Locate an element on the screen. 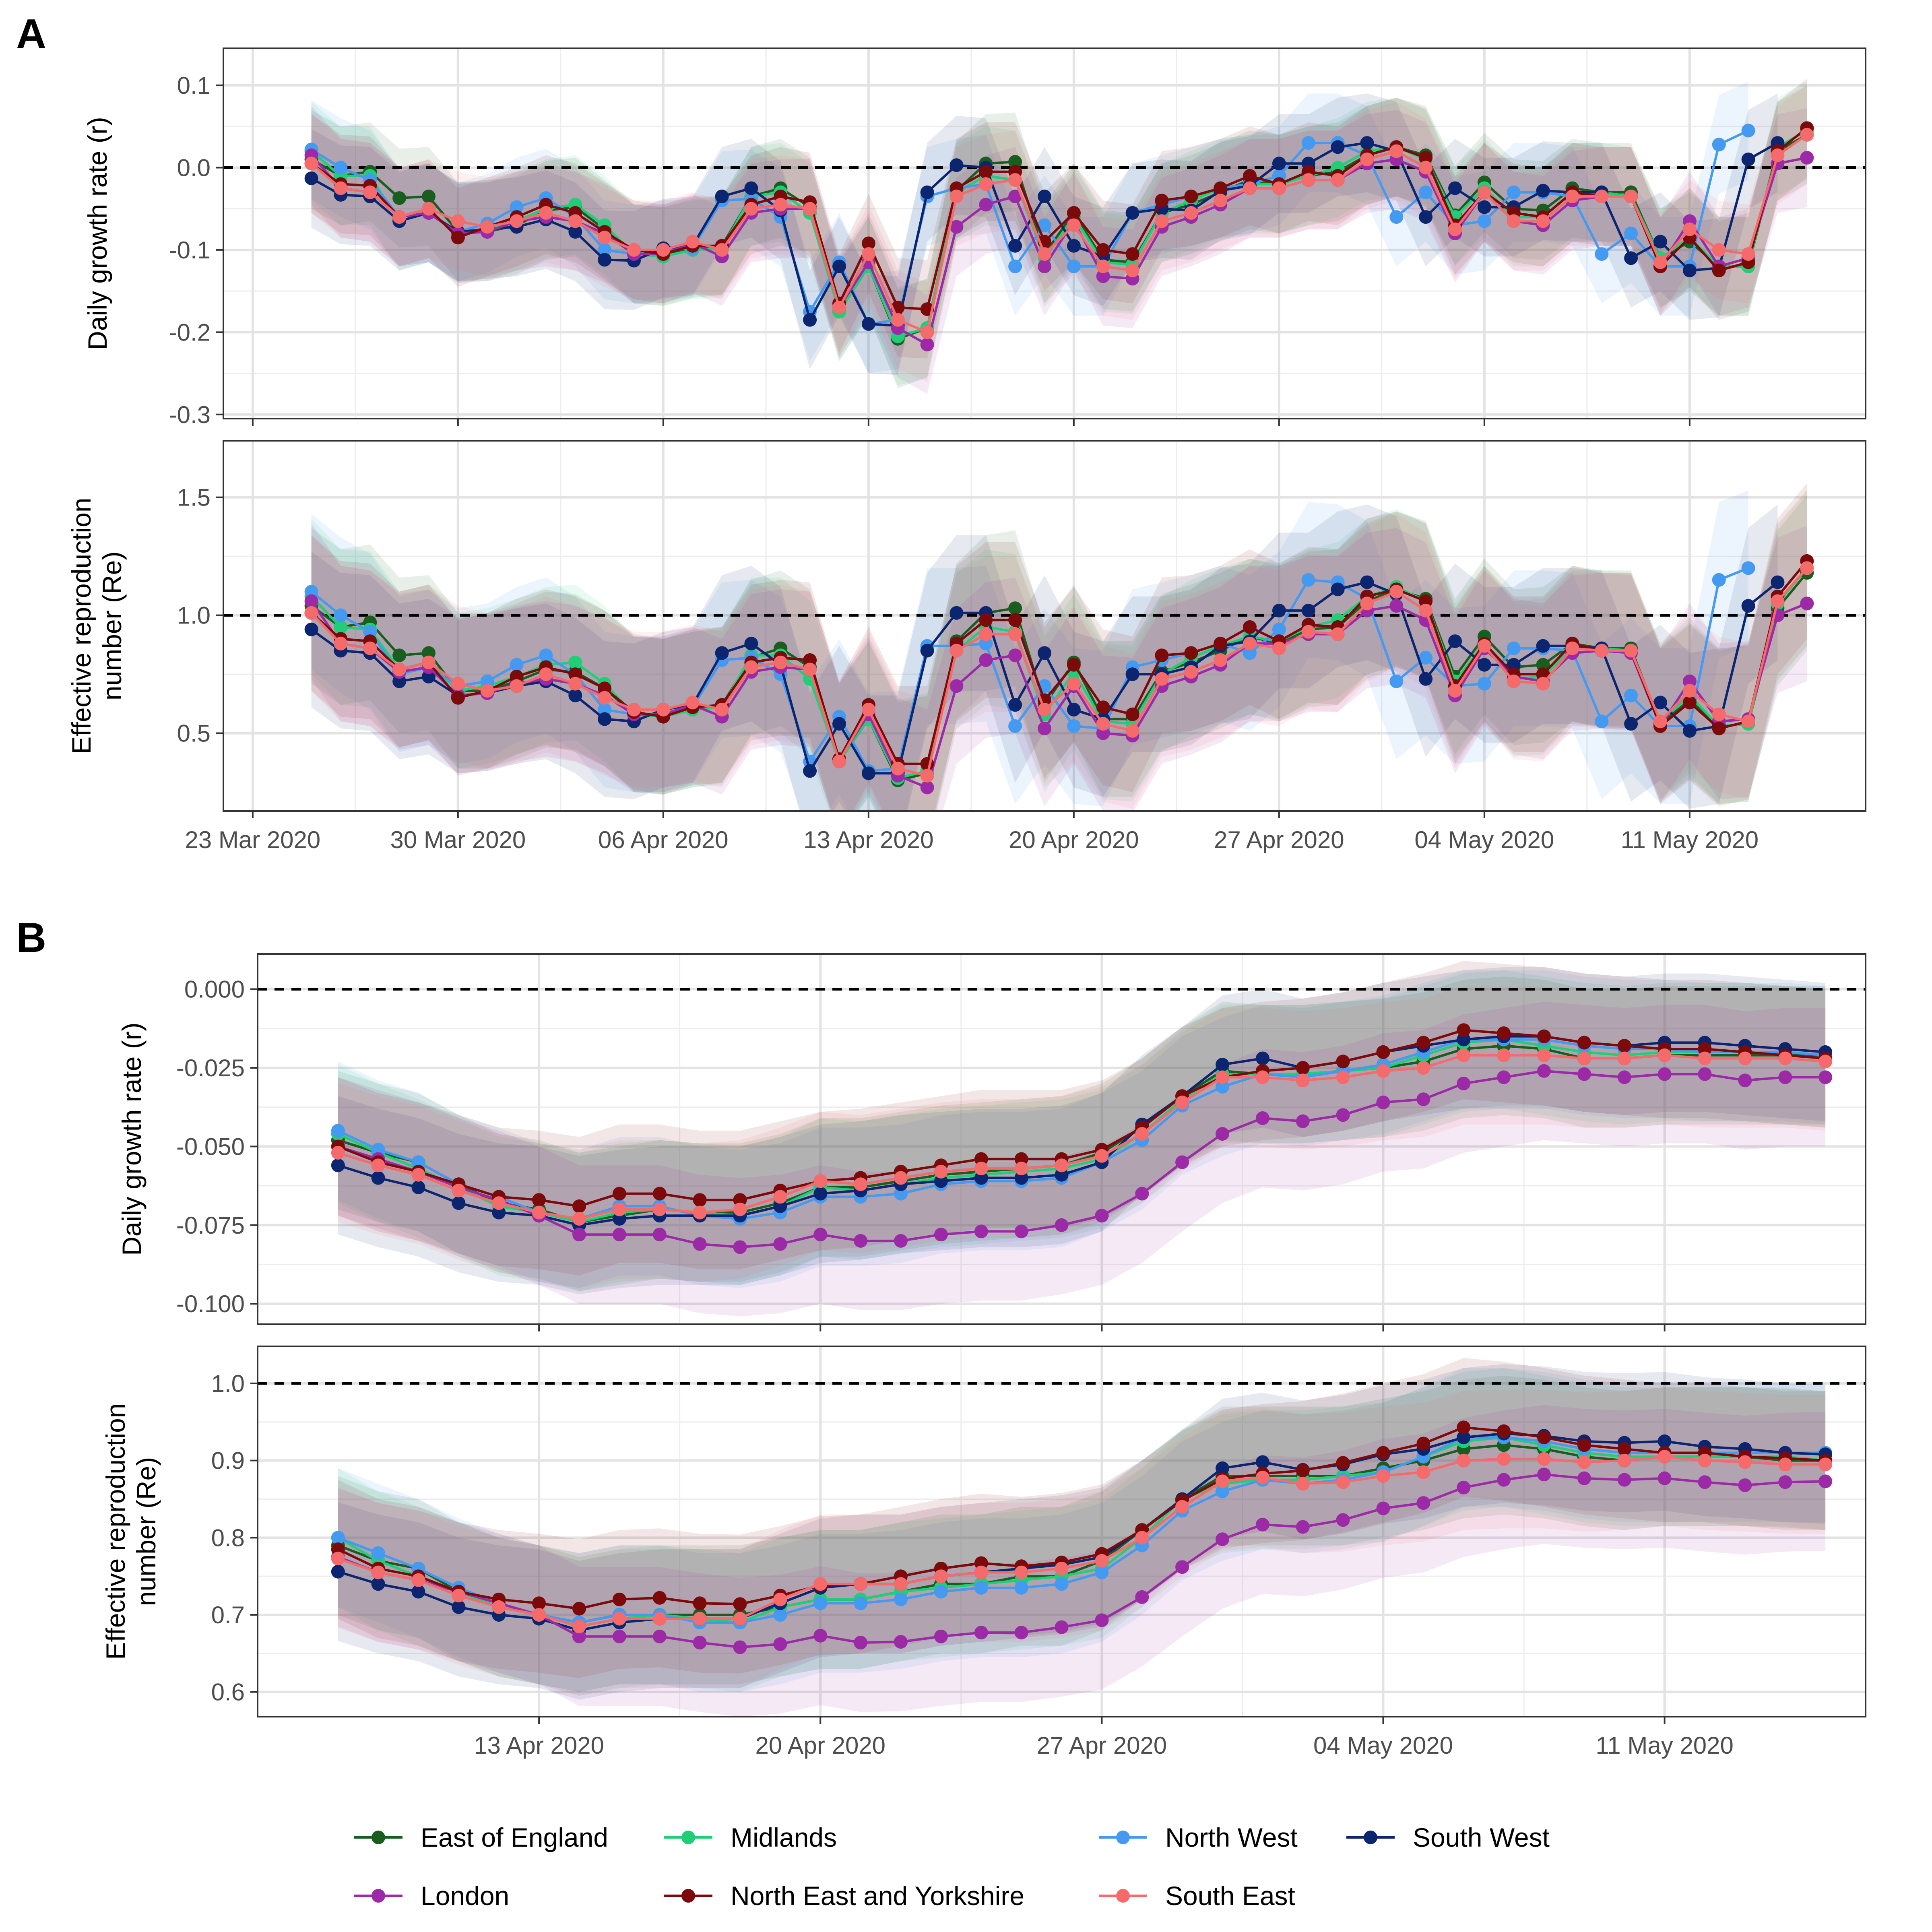 The height and width of the screenshot is (1932, 1932). x-axis-b-r is located at coordinates (1102, 1327).